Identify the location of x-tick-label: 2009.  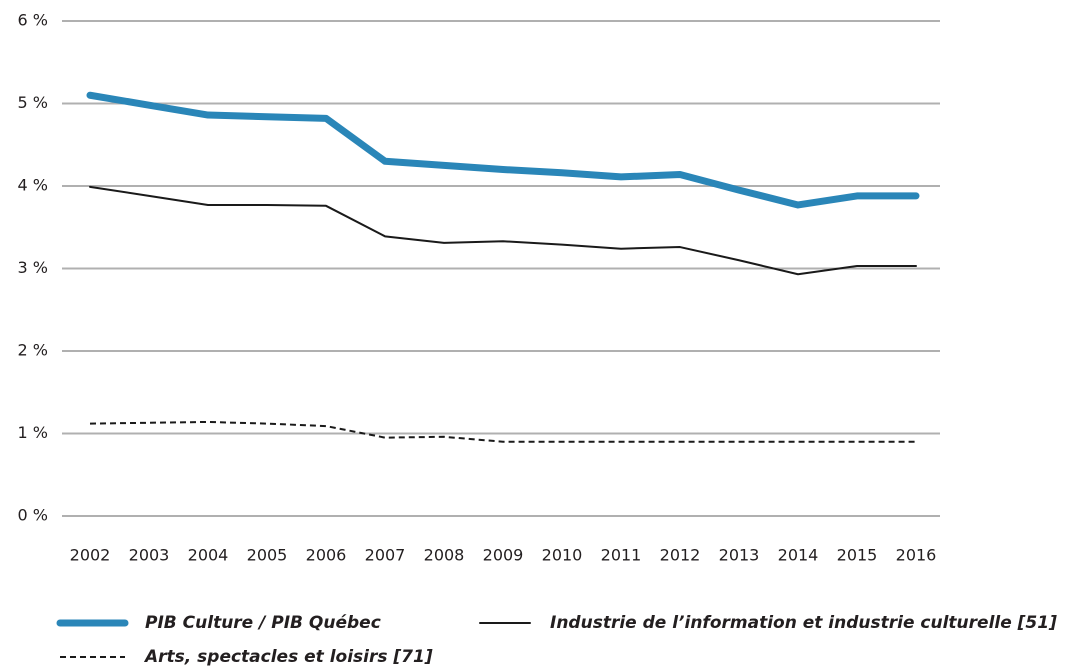
(503, 555).